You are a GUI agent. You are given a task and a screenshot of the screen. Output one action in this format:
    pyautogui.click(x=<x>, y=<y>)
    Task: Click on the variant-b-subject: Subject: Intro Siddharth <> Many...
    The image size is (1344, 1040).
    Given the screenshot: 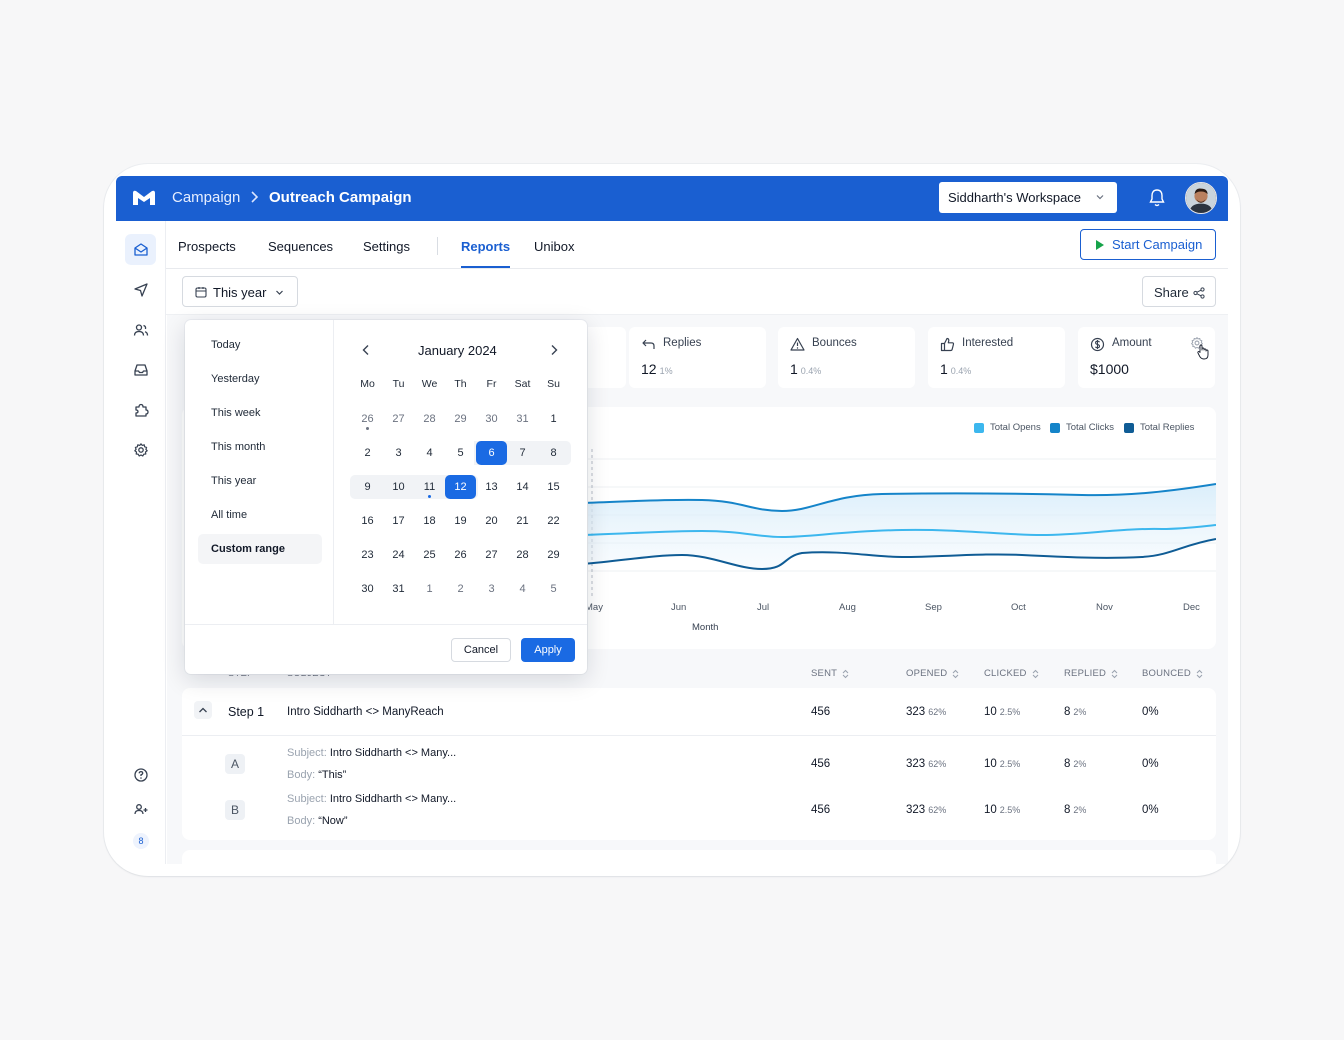 What is the action you would take?
    pyautogui.click(x=371, y=799)
    